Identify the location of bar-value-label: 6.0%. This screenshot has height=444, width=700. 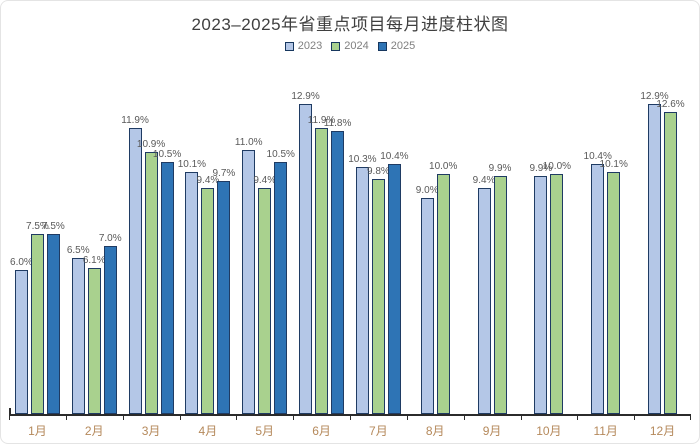
(21, 262).